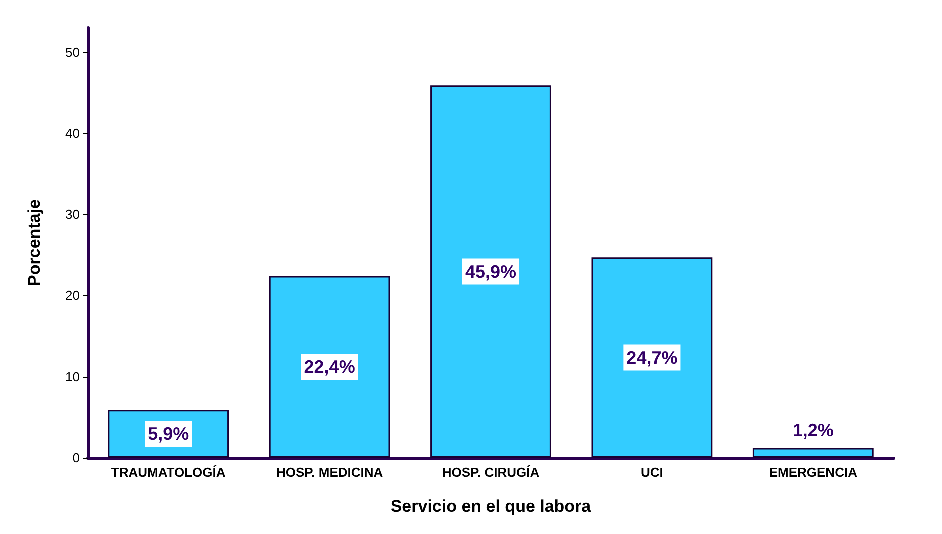 This screenshot has width=942, height=534. I want to click on x-tick-label: HOSP. MEDICINA, so click(330, 472).